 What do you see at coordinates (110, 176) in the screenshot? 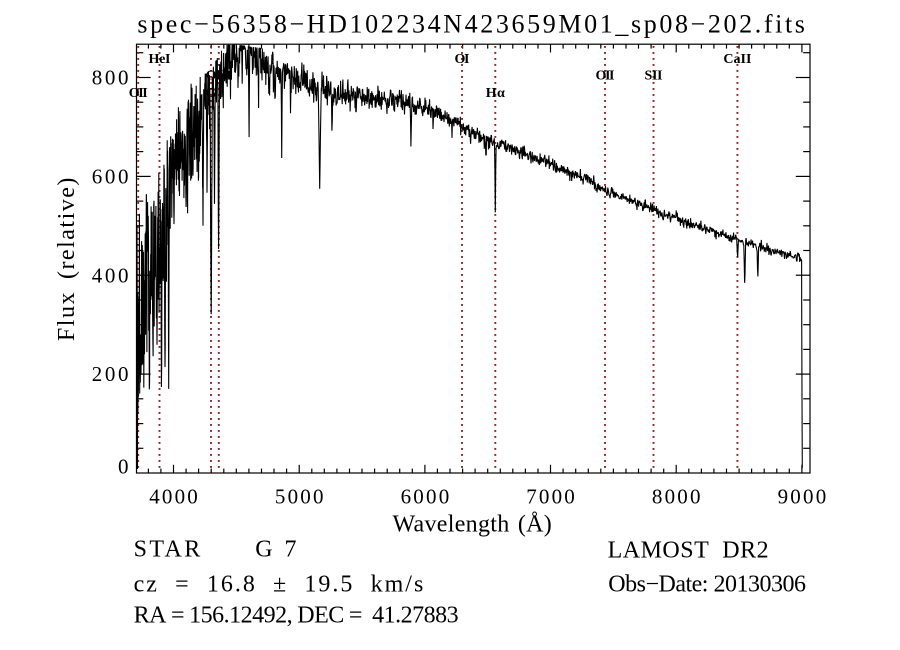
I see `svg-text: 600` at bounding box center [110, 176].